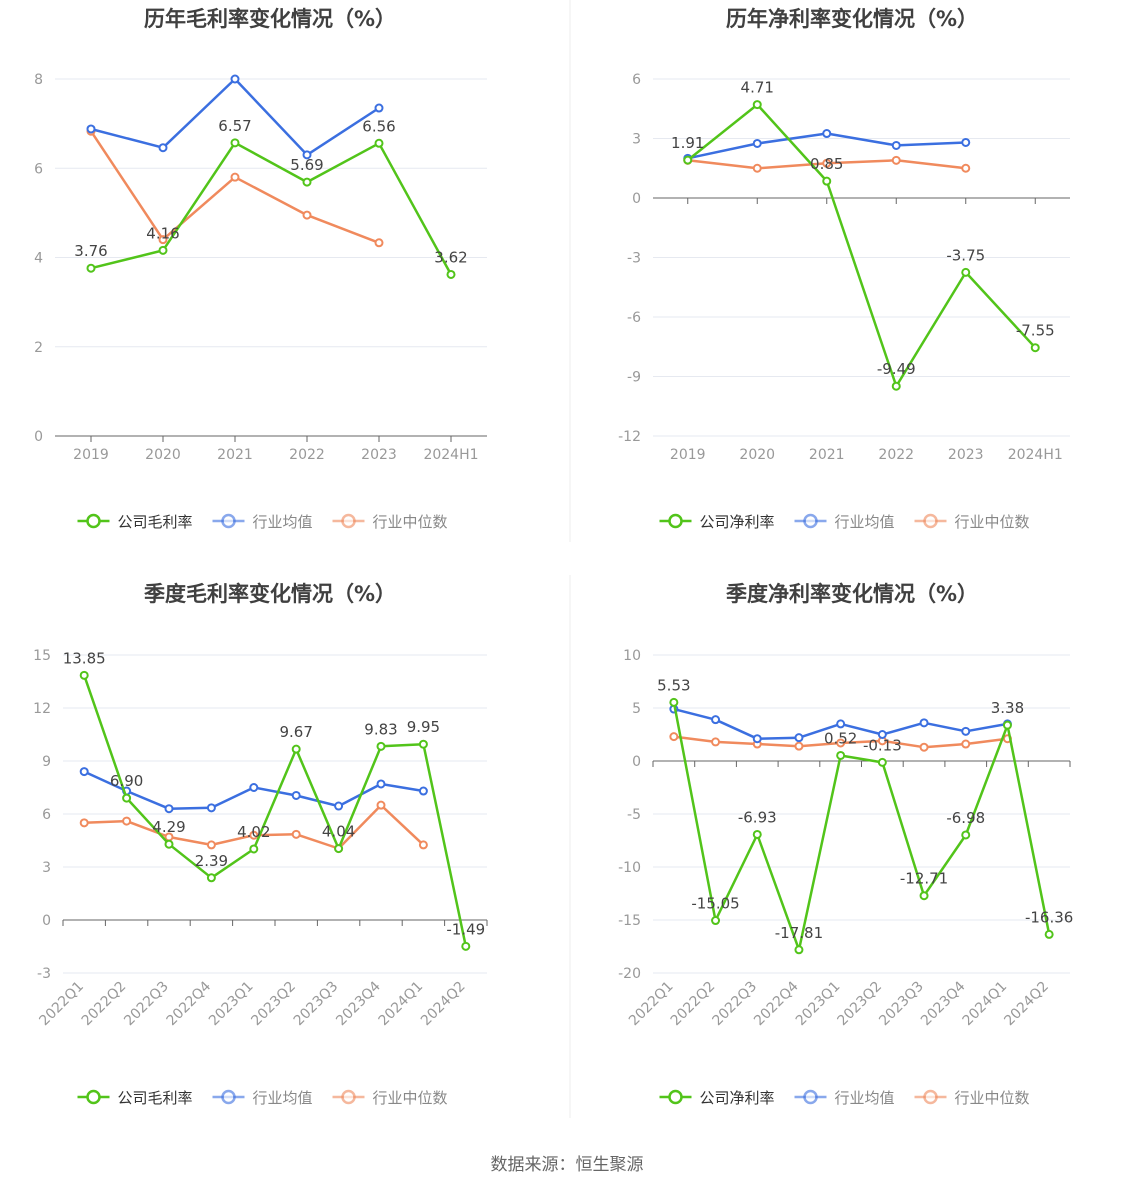 This screenshot has width=1134, height=1188. Describe the element at coordinates (234, 187) in the screenshot. I see `series-line-median` at that location.